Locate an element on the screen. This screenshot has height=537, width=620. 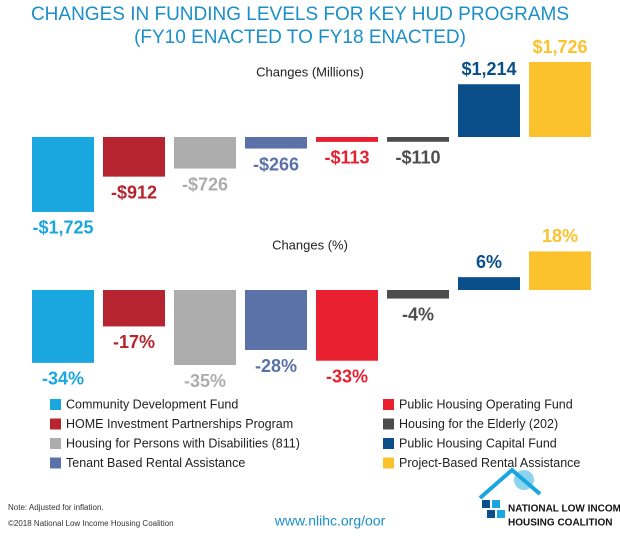
url: www.nlihc.org/oor is located at coordinates (330, 521).